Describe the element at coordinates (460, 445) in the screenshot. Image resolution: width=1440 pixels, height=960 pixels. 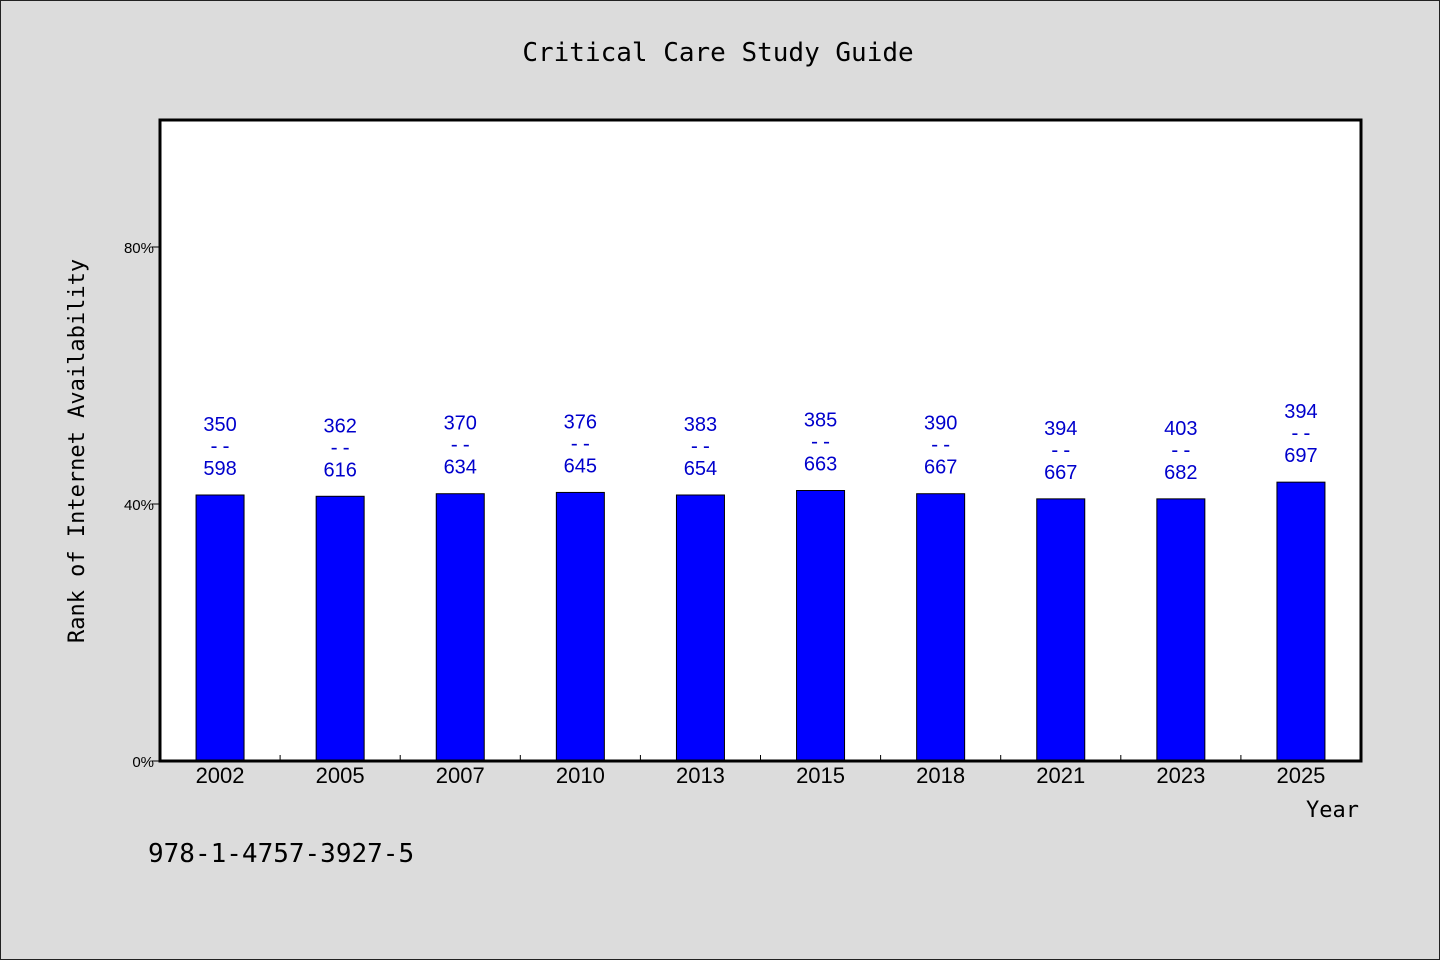
I see `bar-label-sep-2007: --` at that location.